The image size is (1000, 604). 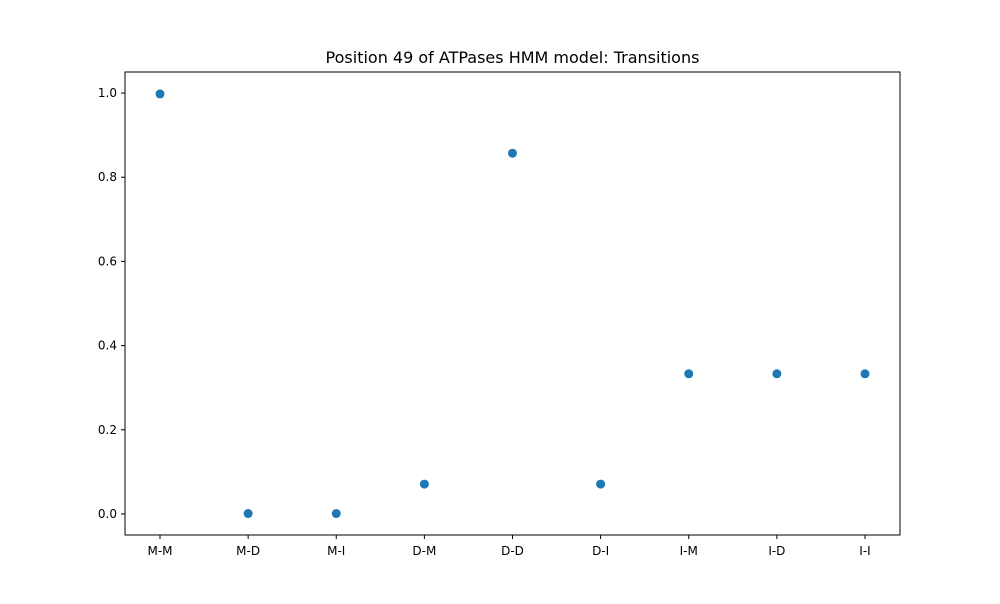 What do you see at coordinates (689, 551) in the screenshot?
I see `x-tick-label: I-M` at bounding box center [689, 551].